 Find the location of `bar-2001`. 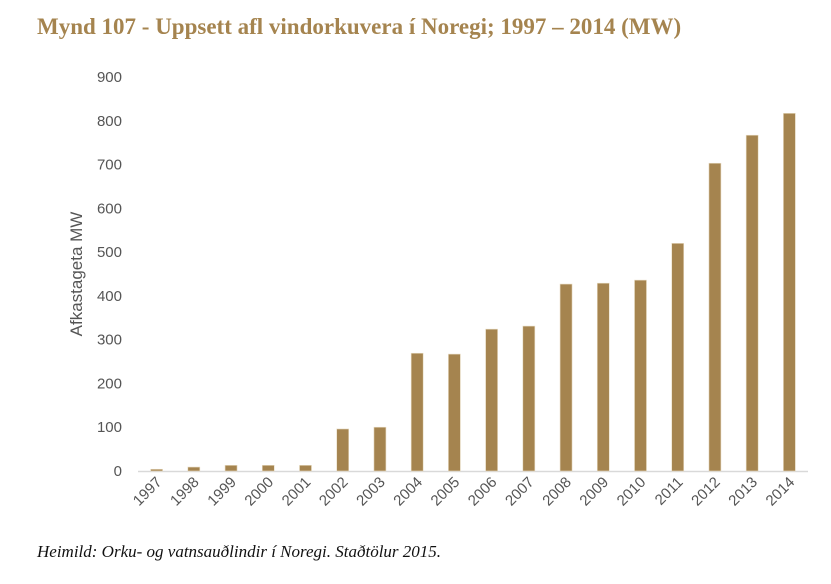

bar-2001 is located at coordinates (305, 468).